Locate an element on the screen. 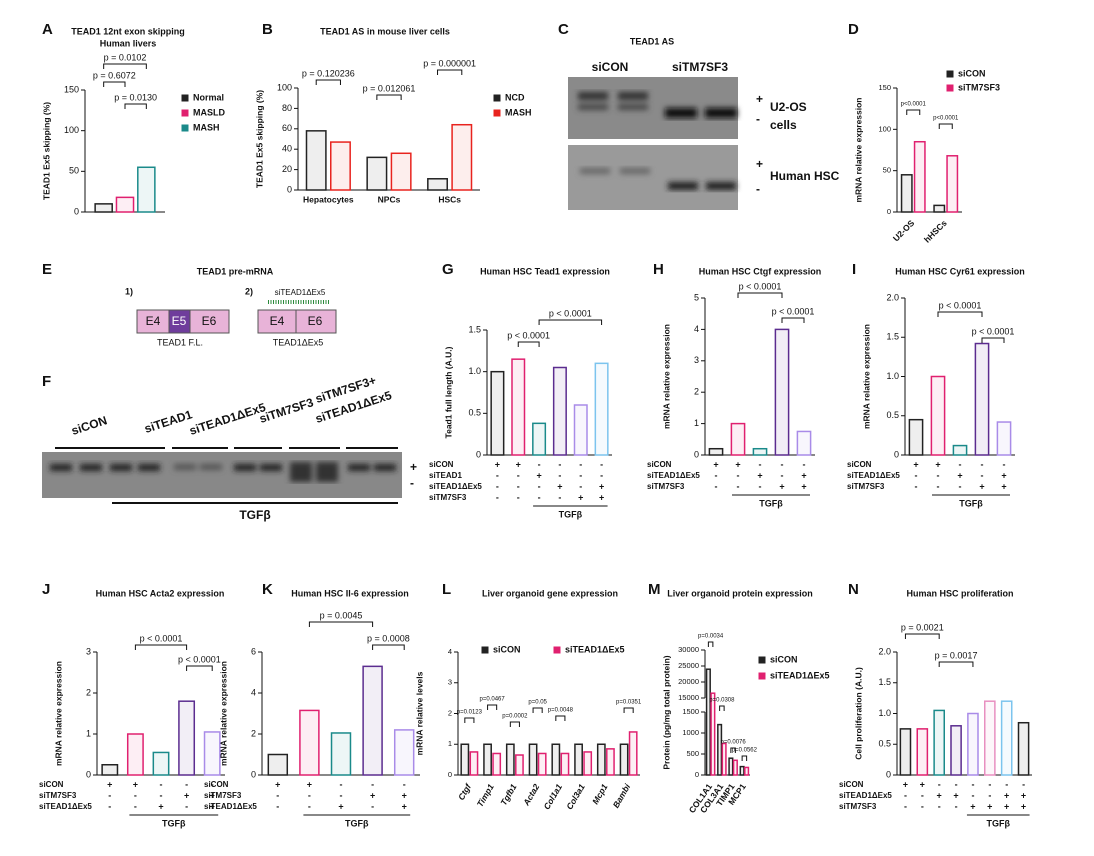  x-tick-label: hHSCs is located at coordinates (935, 231).